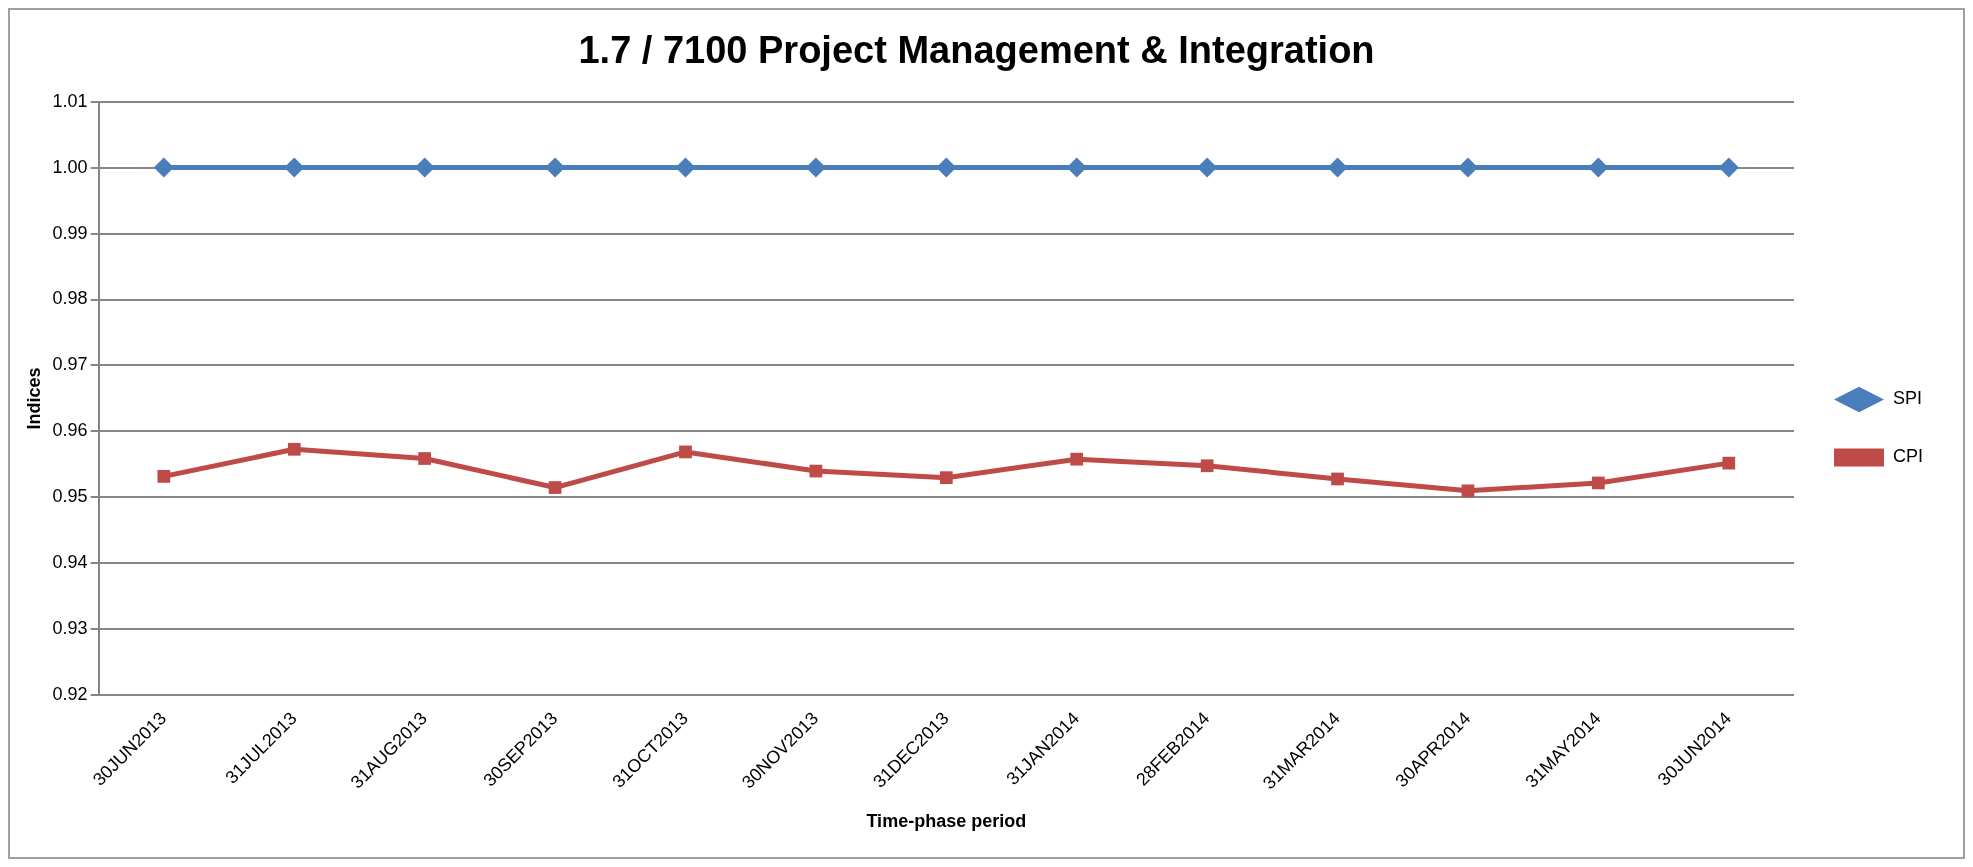 The image size is (1973, 867). I want to click on y-tick-label: 0.98, so click(70, 298).